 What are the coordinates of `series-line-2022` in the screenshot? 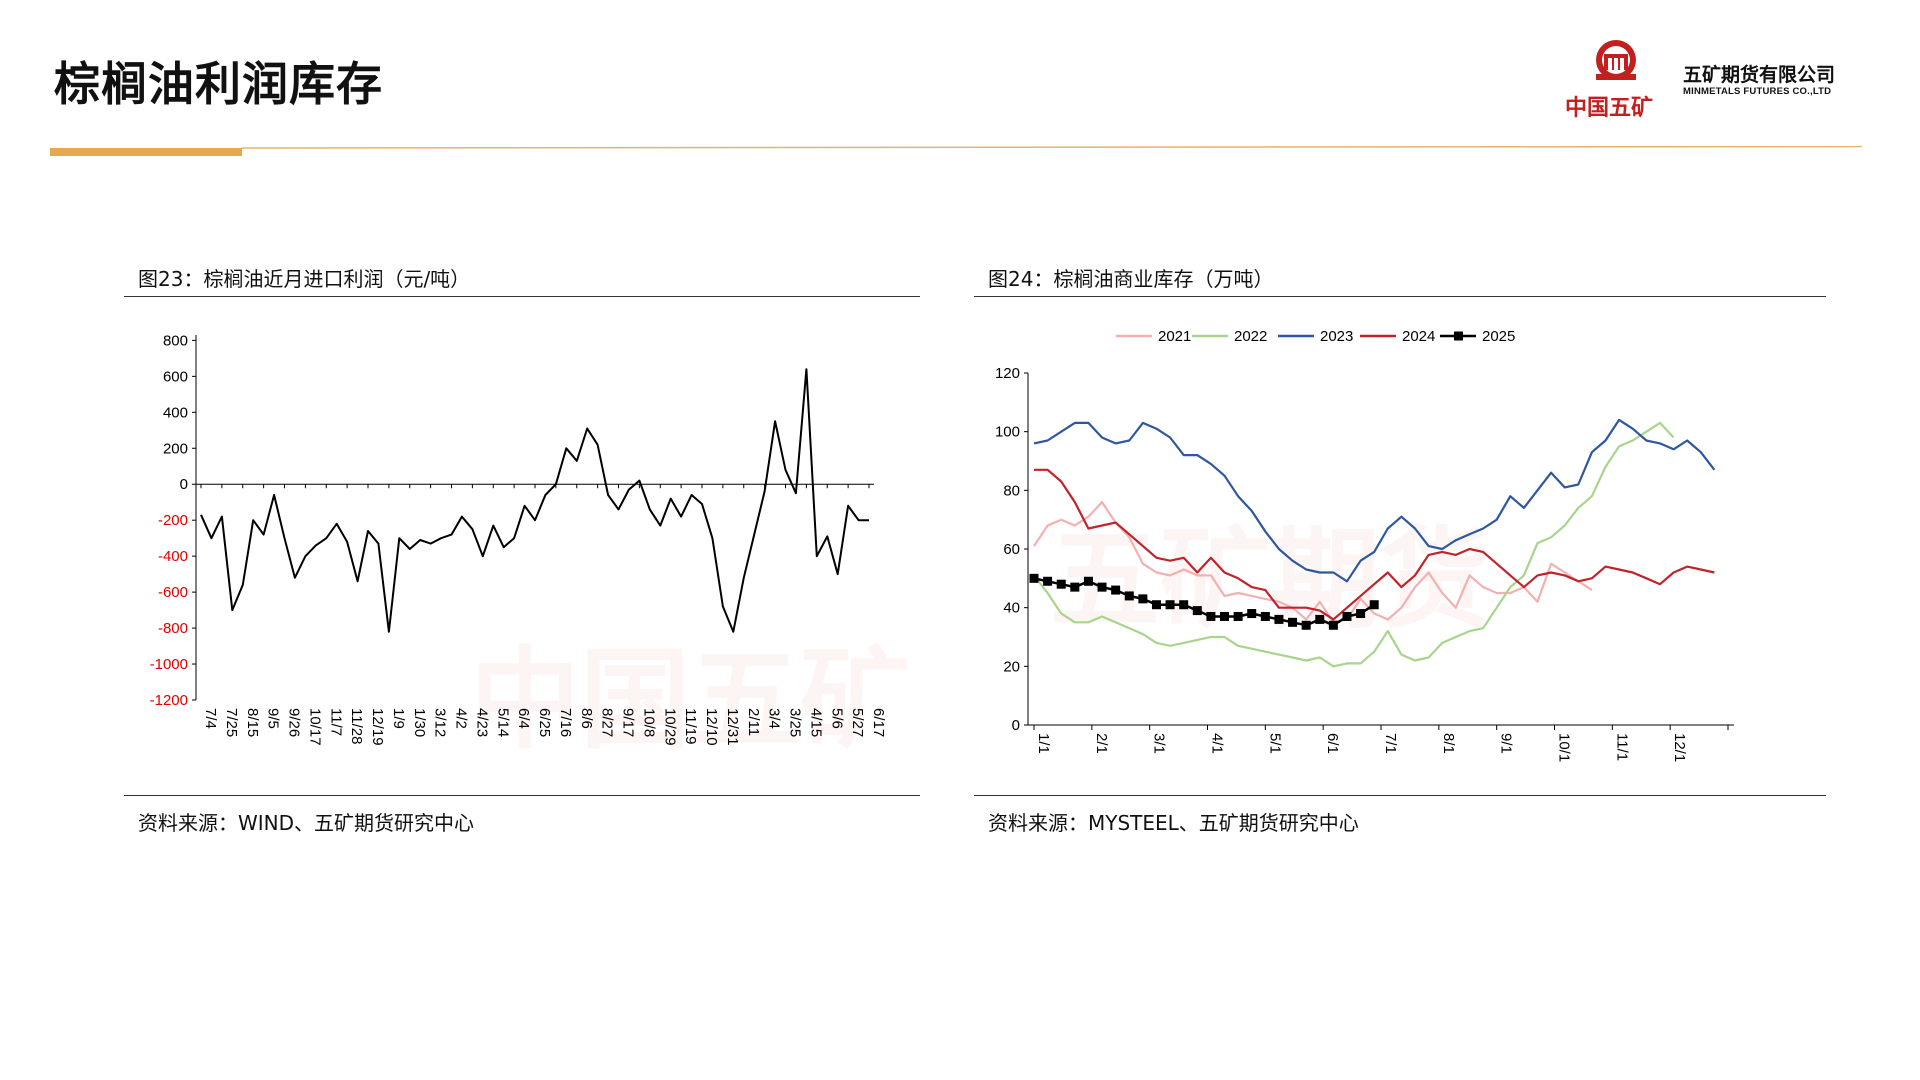 It's located at (1354, 544).